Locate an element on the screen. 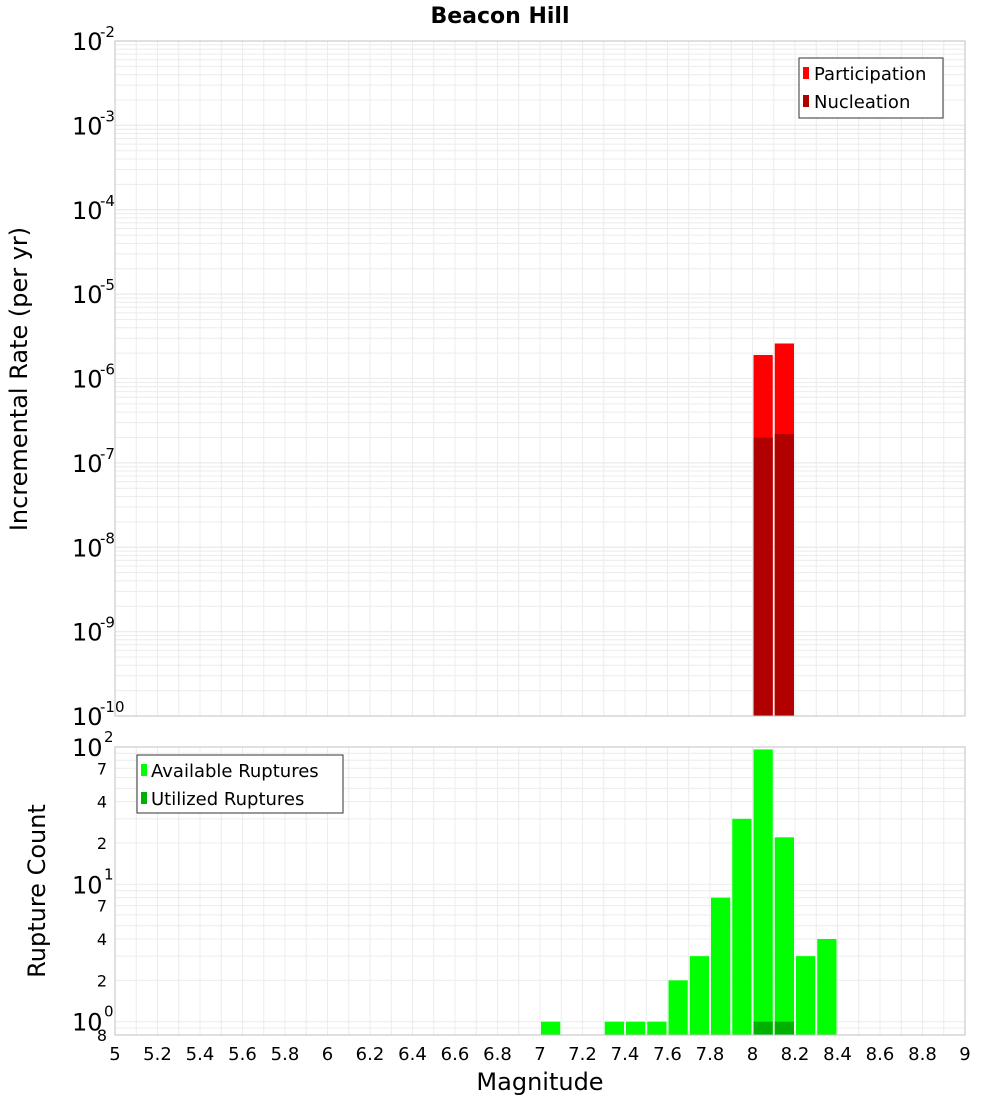 This screenshot has height=1100, width=1000. rate-y-axis-label: Incremental Rate (per yr) is located at coordinates (19, 379).